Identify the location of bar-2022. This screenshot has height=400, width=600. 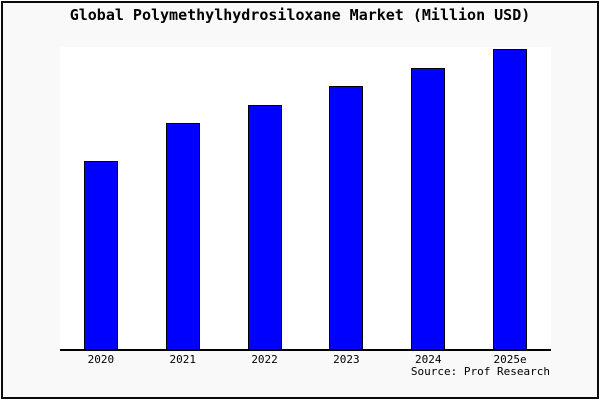
(264, 227).